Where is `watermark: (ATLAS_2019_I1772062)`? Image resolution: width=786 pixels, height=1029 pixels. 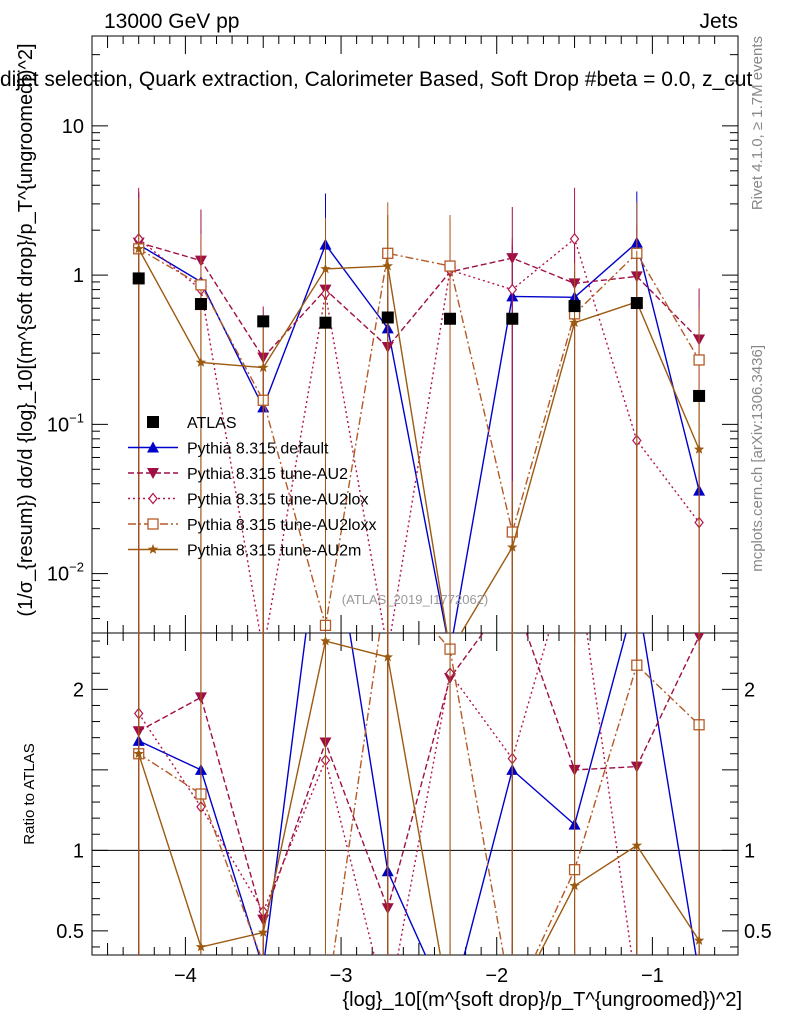
watermark: (ATLAS_2019_I1772062) is located at coordinates (415, 599).